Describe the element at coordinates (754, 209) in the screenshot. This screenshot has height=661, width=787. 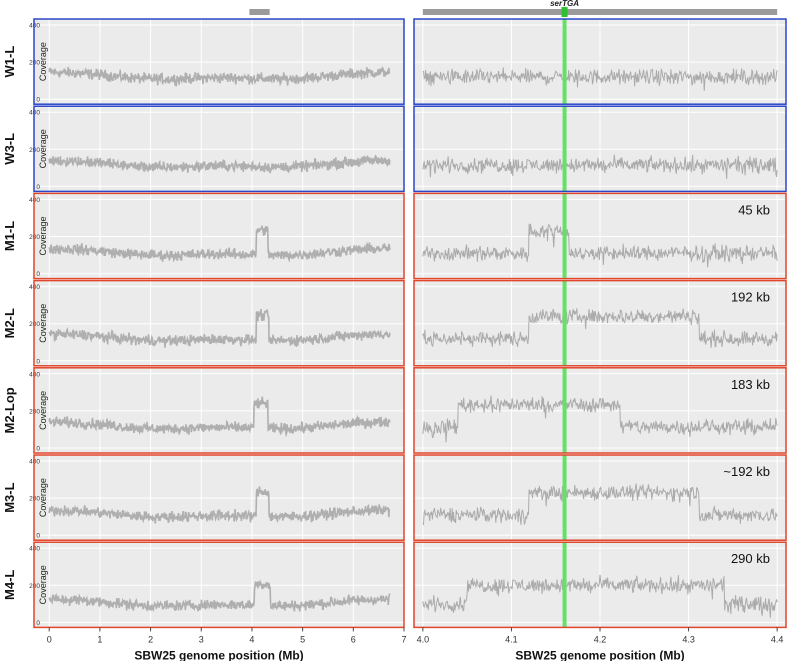
I see `duplication-size-label: 45 kb` at that location.